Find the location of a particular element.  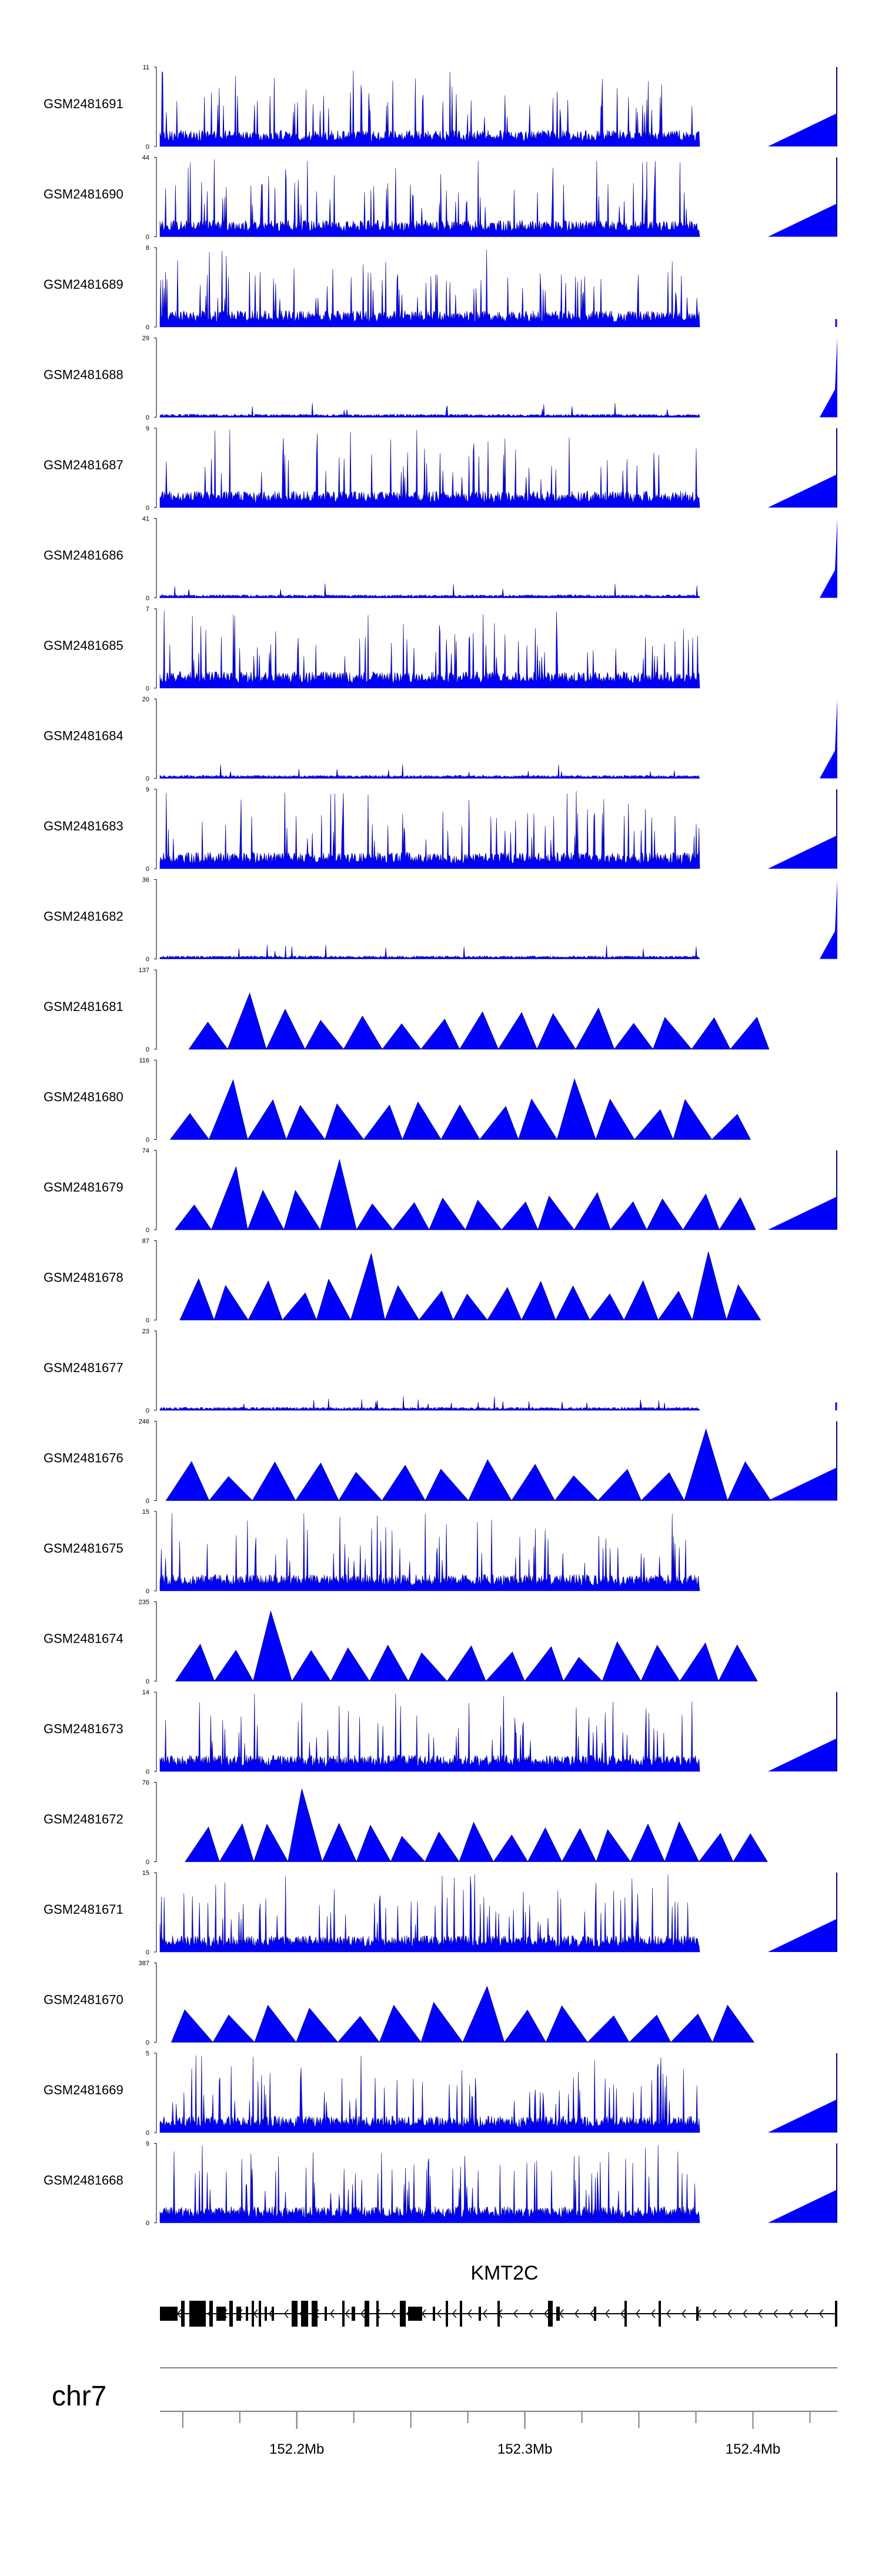

coverage-track: GSM2481671 15 0 is located at coordinates (440, 1913).